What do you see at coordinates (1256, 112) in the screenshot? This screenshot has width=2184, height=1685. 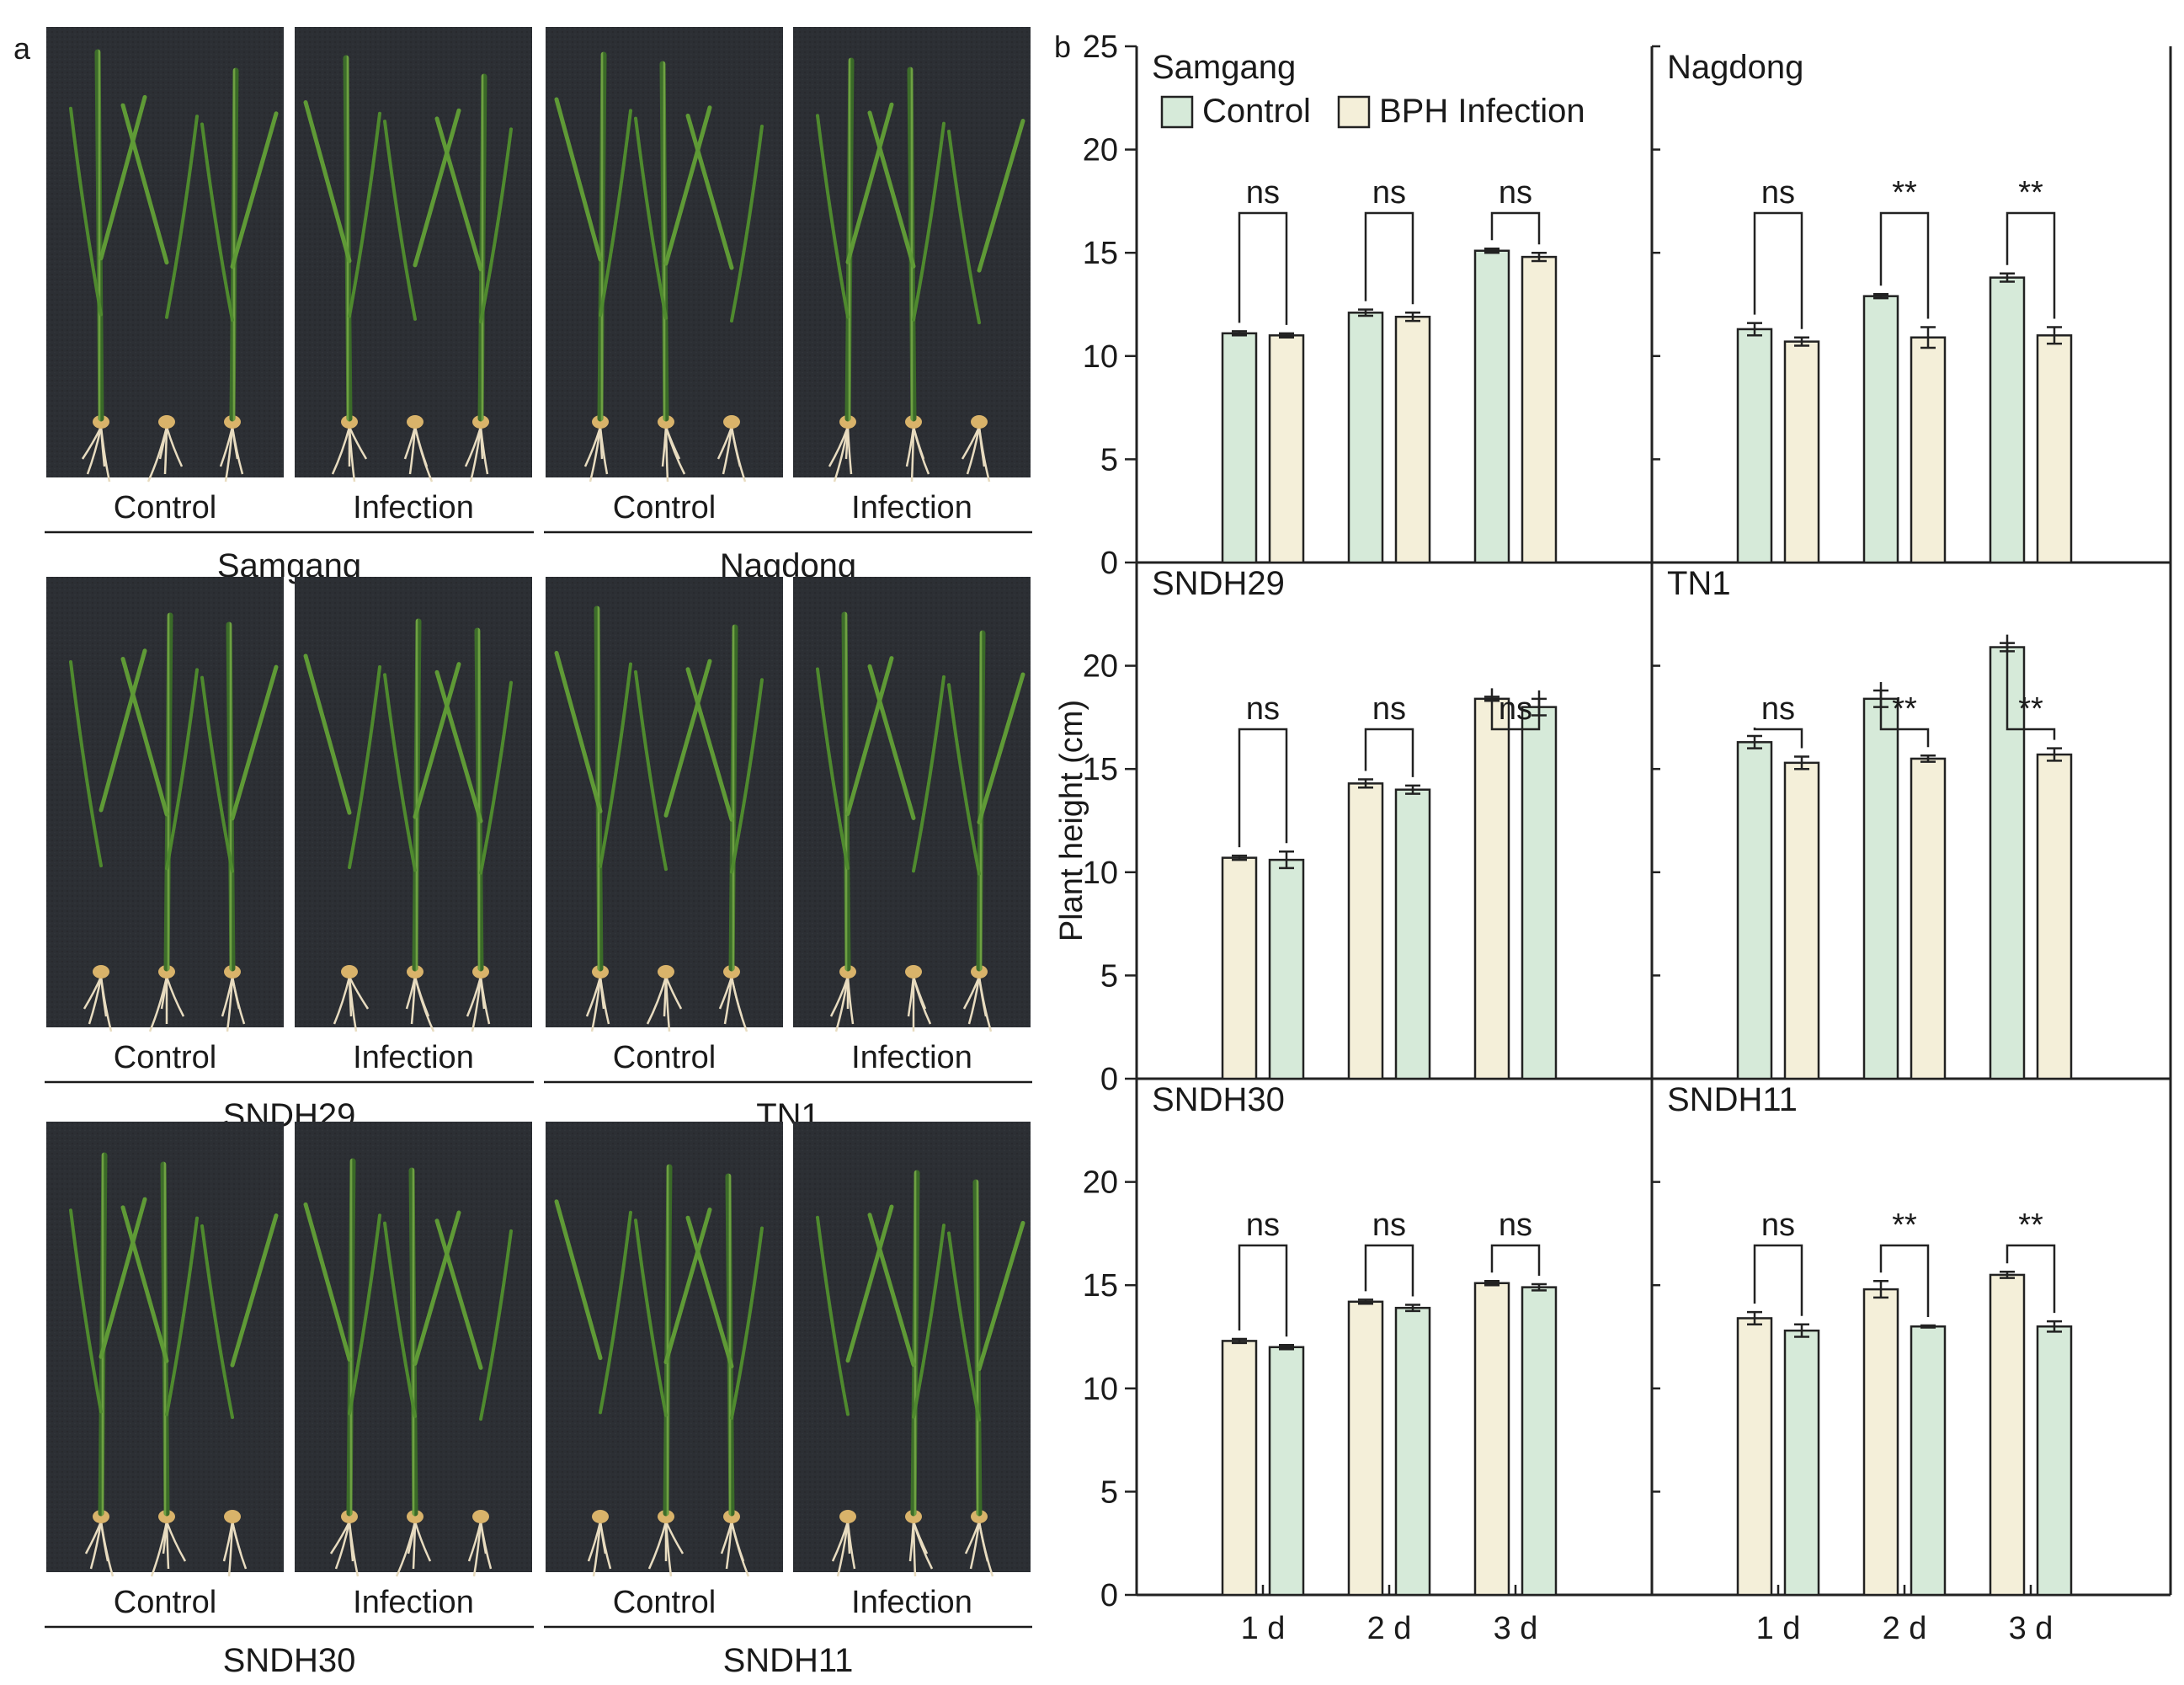 I see `legend-label-control: Control` at bounding box center [1256, 112].